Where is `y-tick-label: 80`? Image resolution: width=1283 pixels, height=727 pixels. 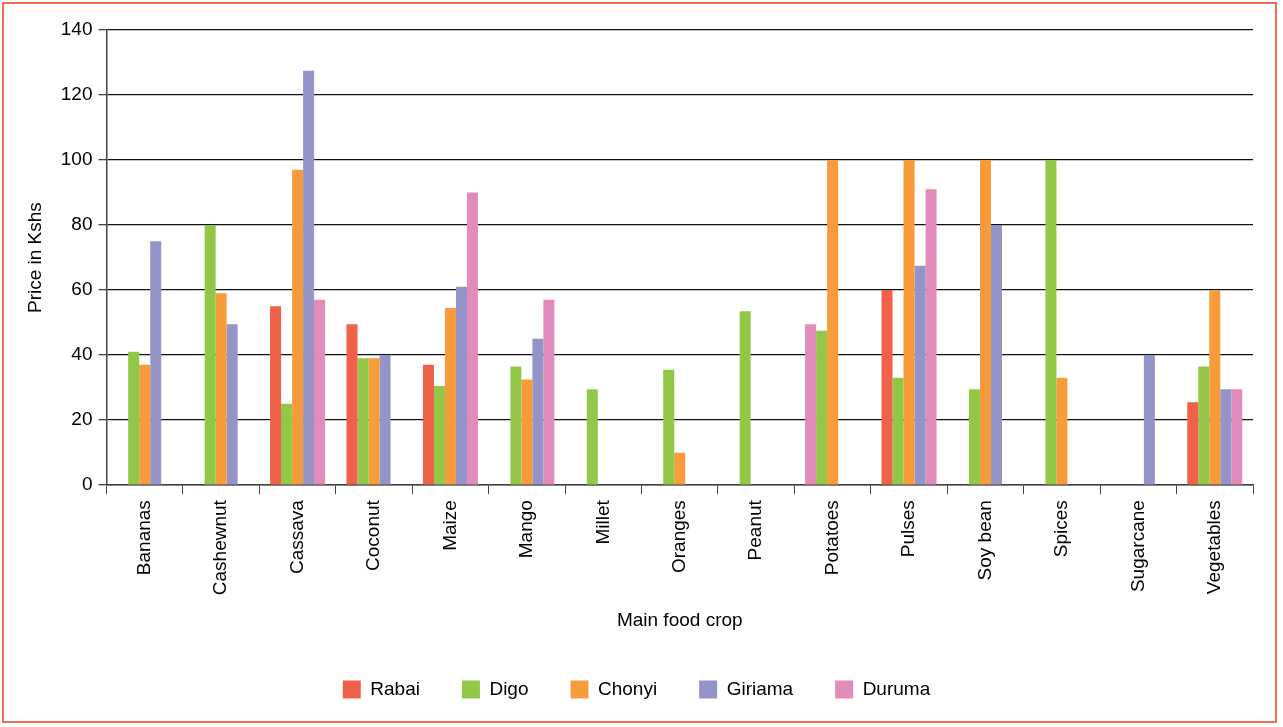
y-tick-label: 80 is located at coordinates (82, 224).